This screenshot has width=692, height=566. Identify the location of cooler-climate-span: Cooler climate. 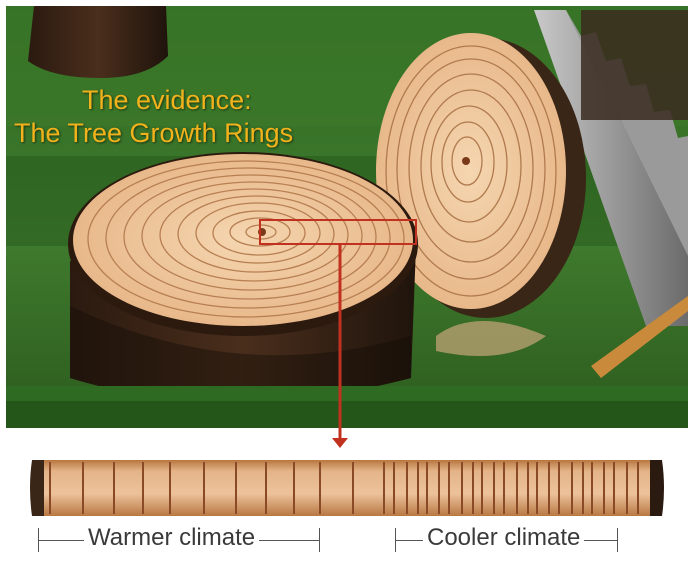
(506, 539).